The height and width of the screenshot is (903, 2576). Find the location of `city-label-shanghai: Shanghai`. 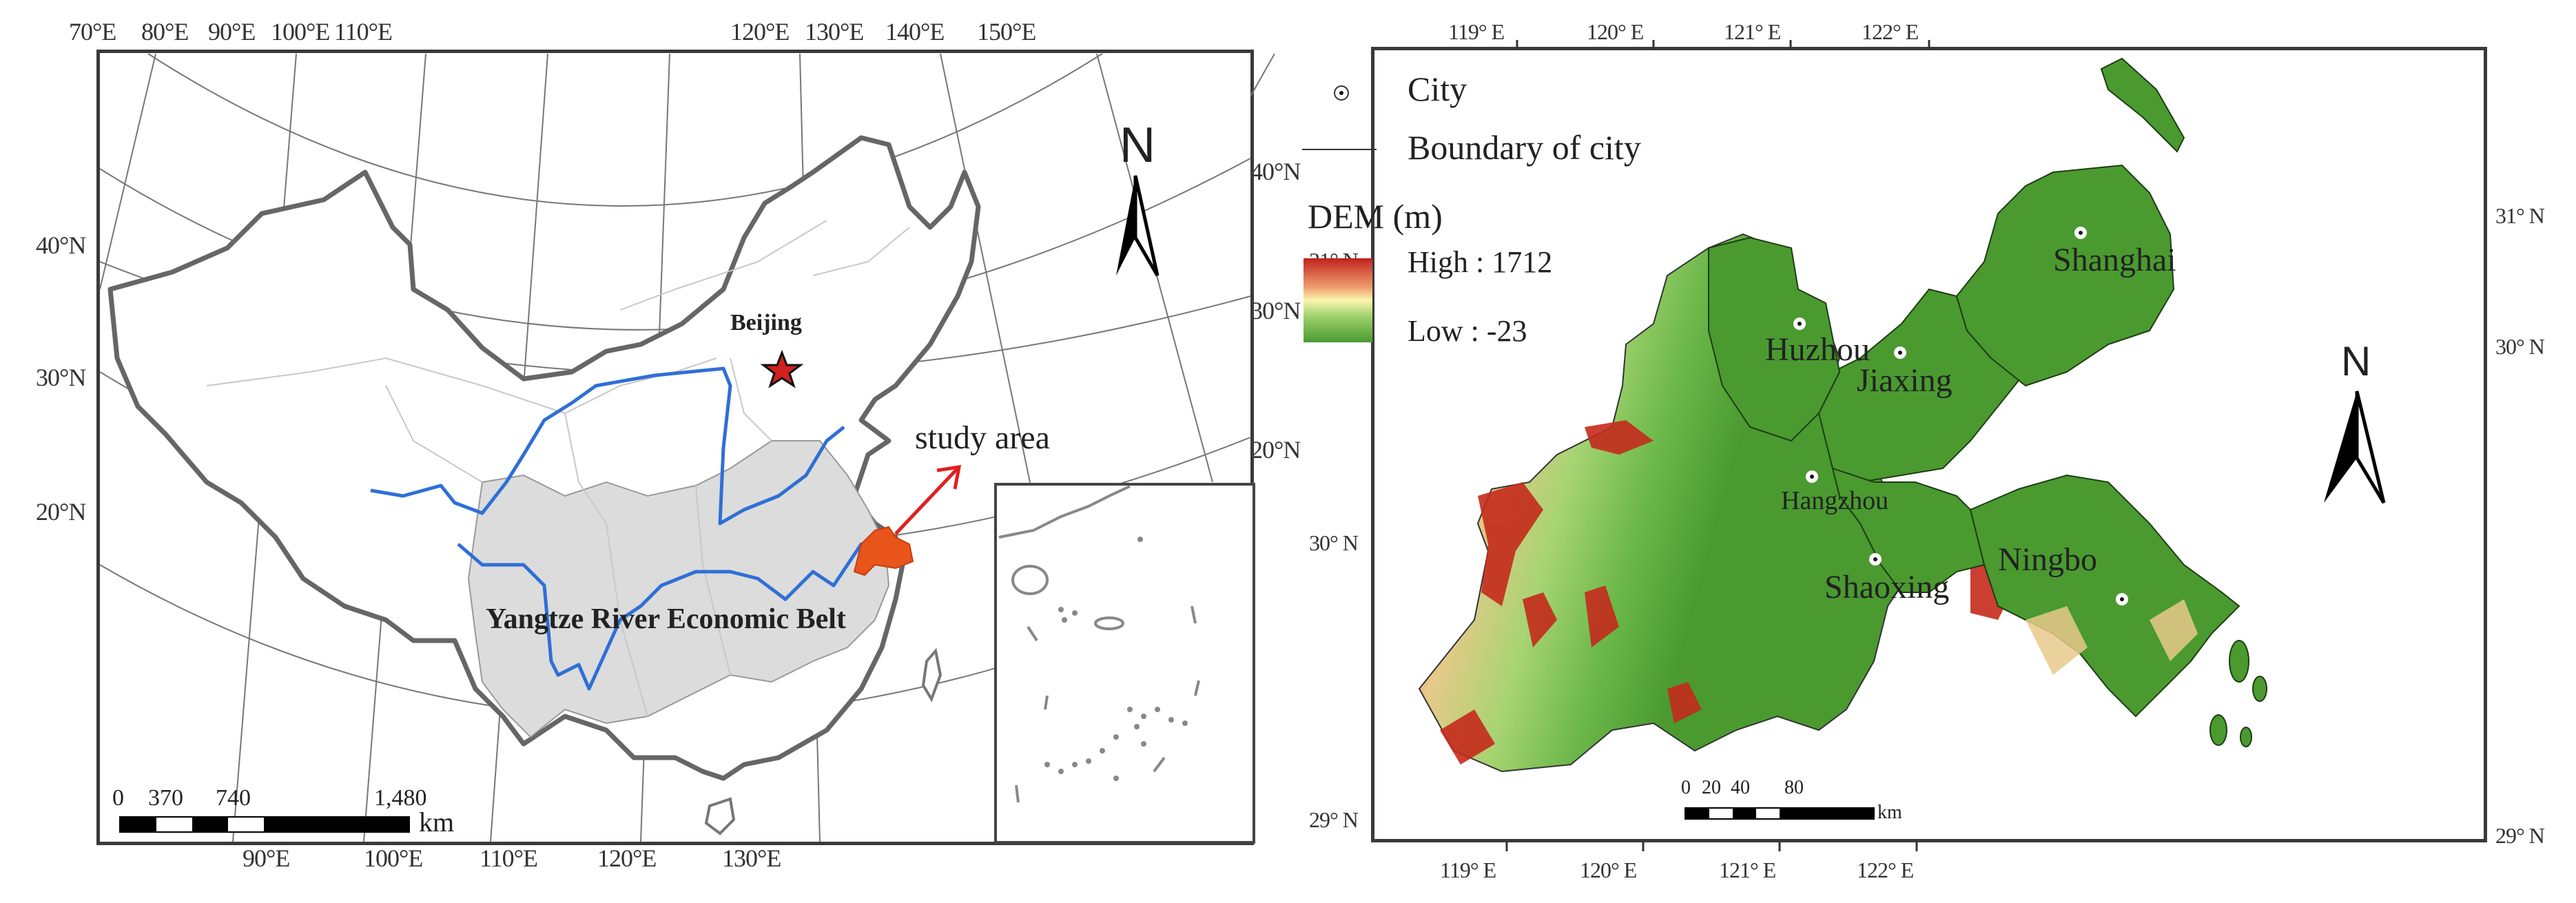

city-label-shanghai: Shanghai is located at coordinates (2114, 260).